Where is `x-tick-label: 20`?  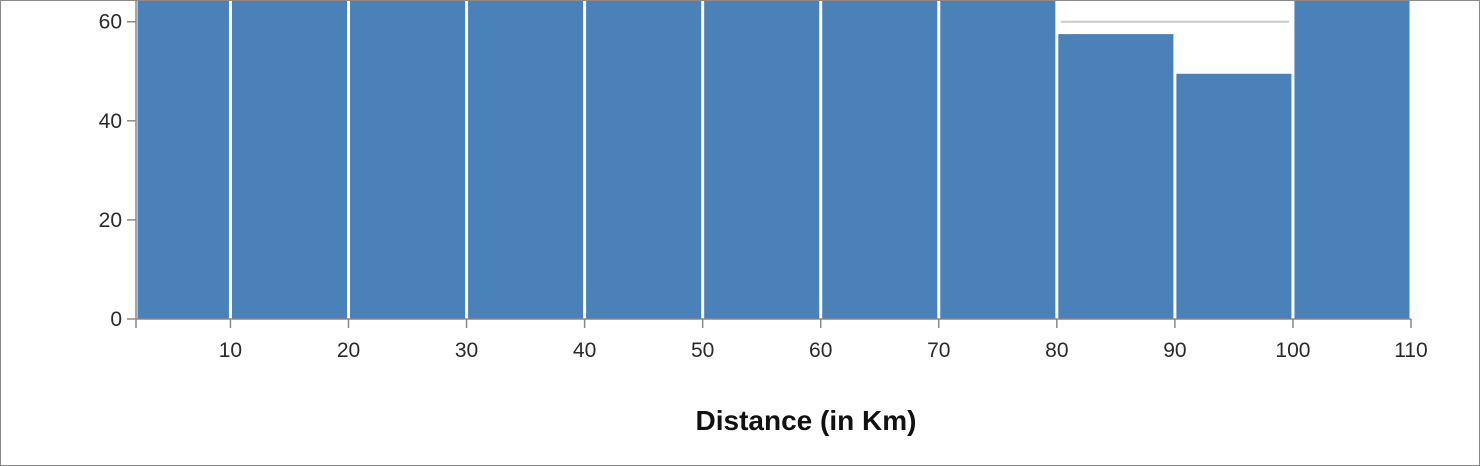
x-tick-label: 20 is located at coordinates (348, 350).